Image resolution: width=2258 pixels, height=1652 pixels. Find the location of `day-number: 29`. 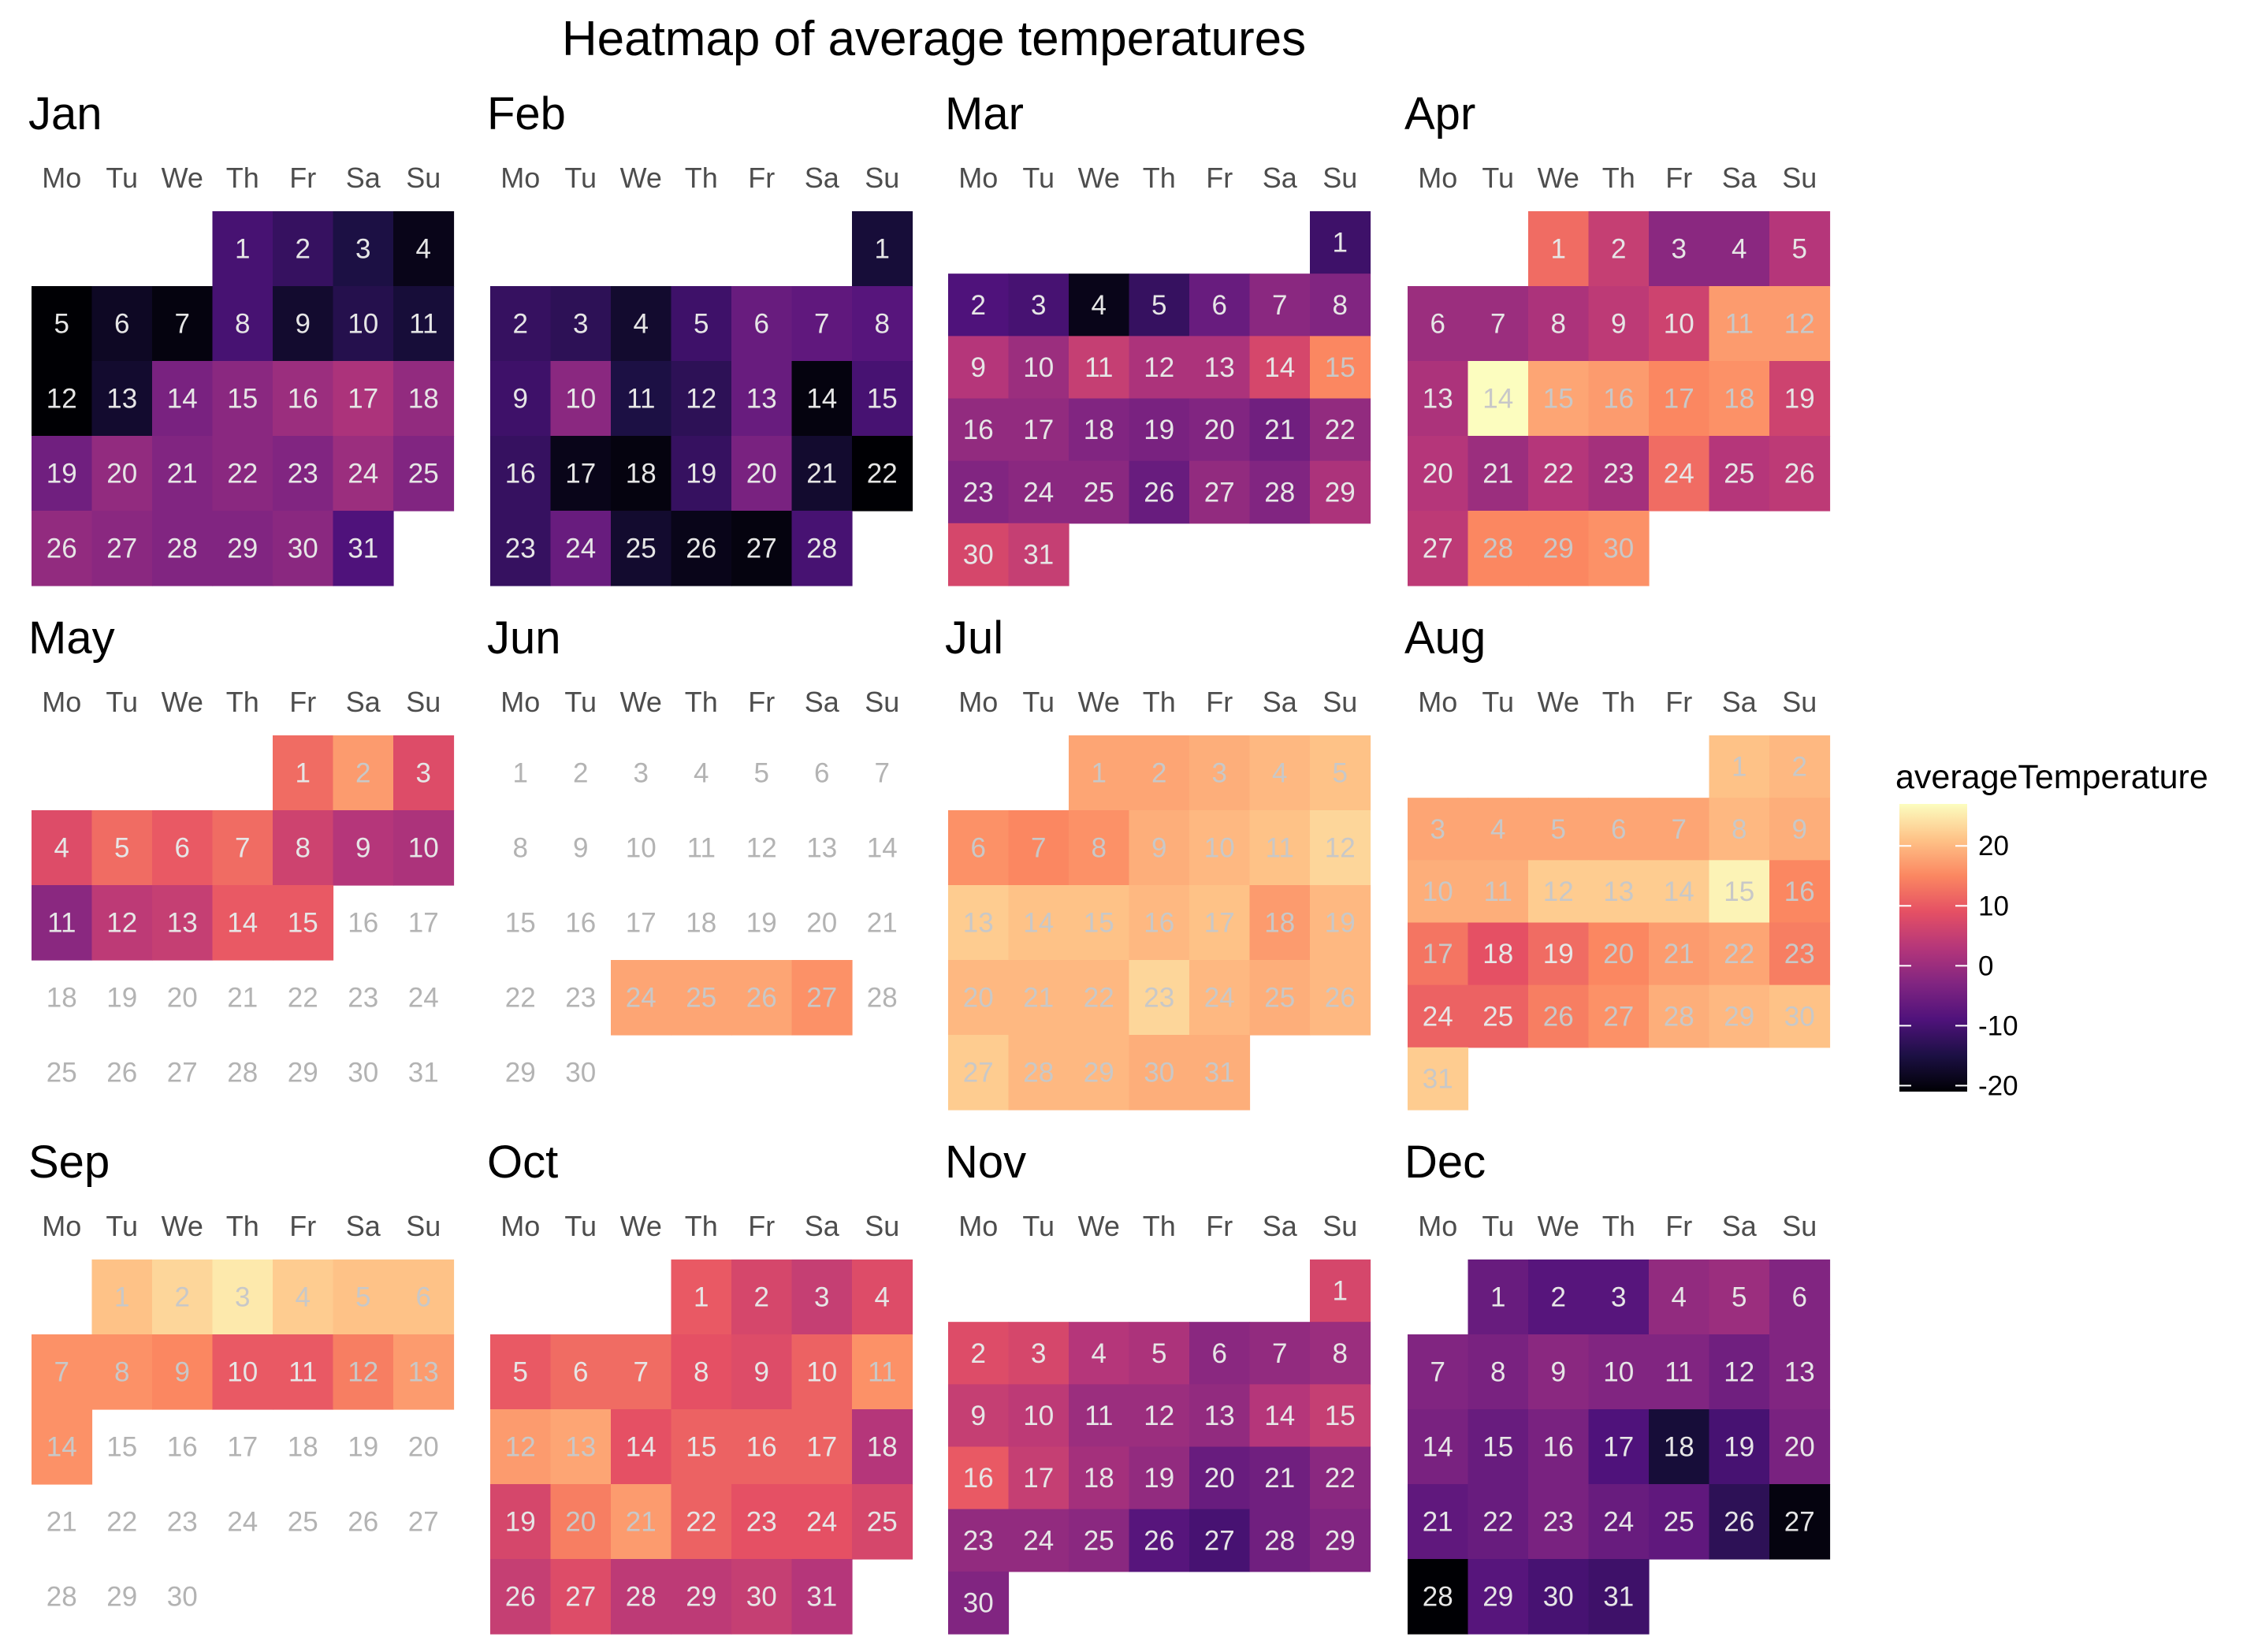

day-number: 29 is located at coordinates (521, 1073).